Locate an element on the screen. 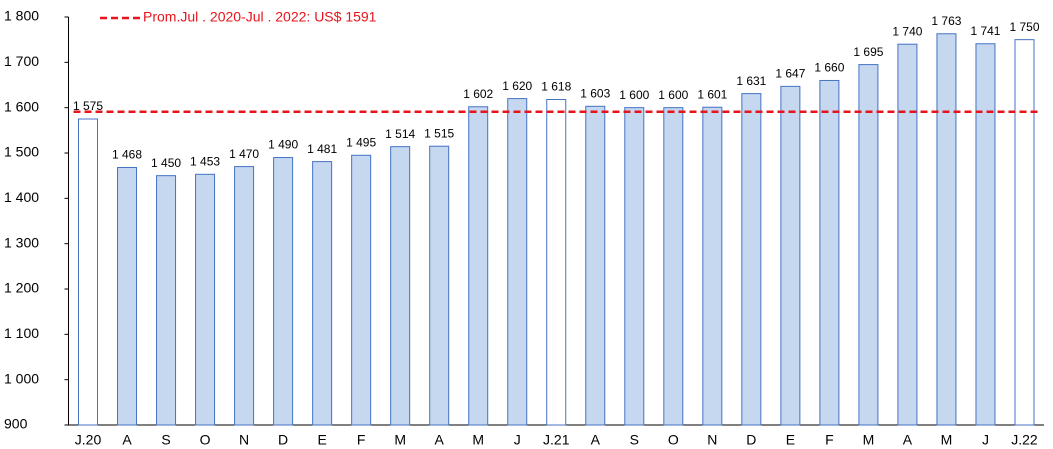 The image size is (1053, 449). value-label: 1 601 is located at coordinates (712, 94).